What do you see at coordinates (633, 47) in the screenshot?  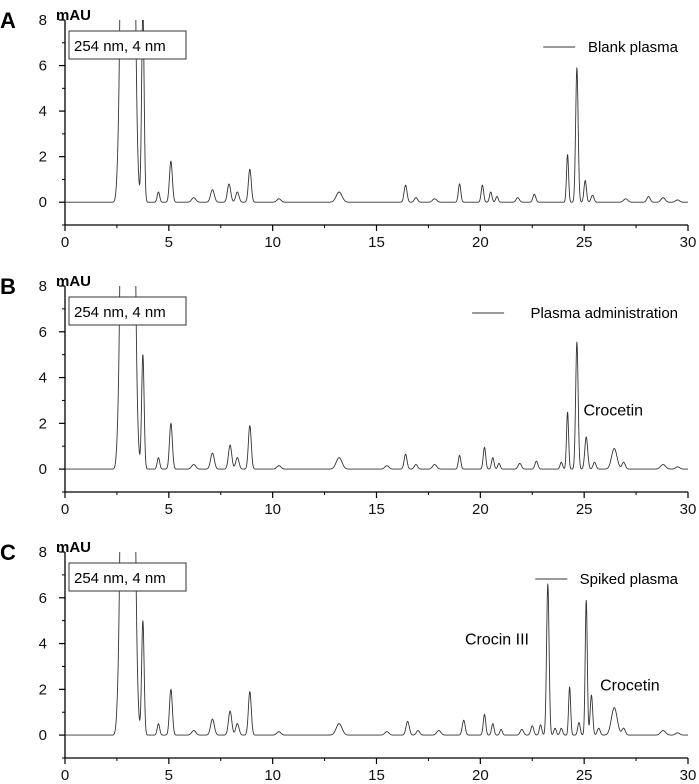 I see `legend-label: Blank plasma` at bounding box center [633, 47].